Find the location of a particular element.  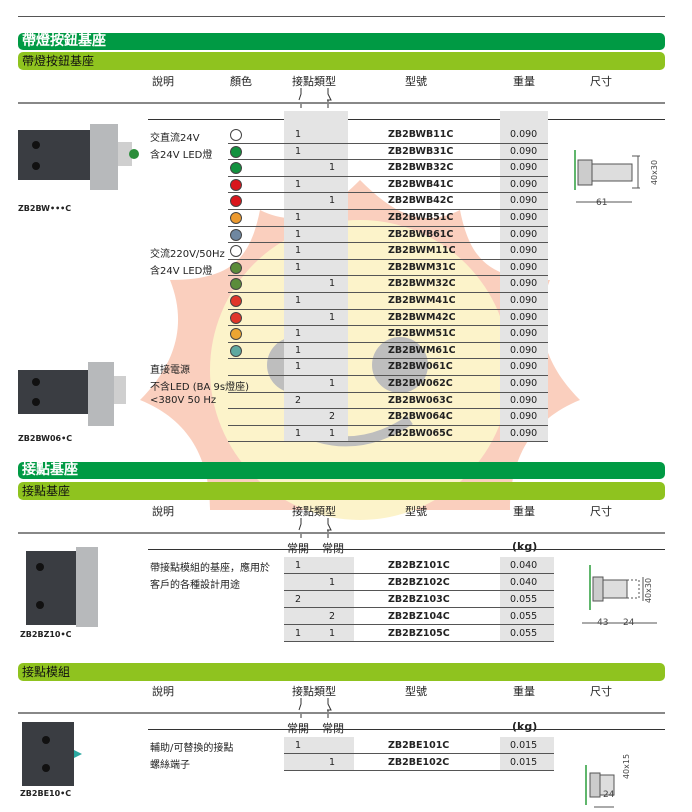

model-number: ZB2BWB32C is located at coordinates (421, 168).